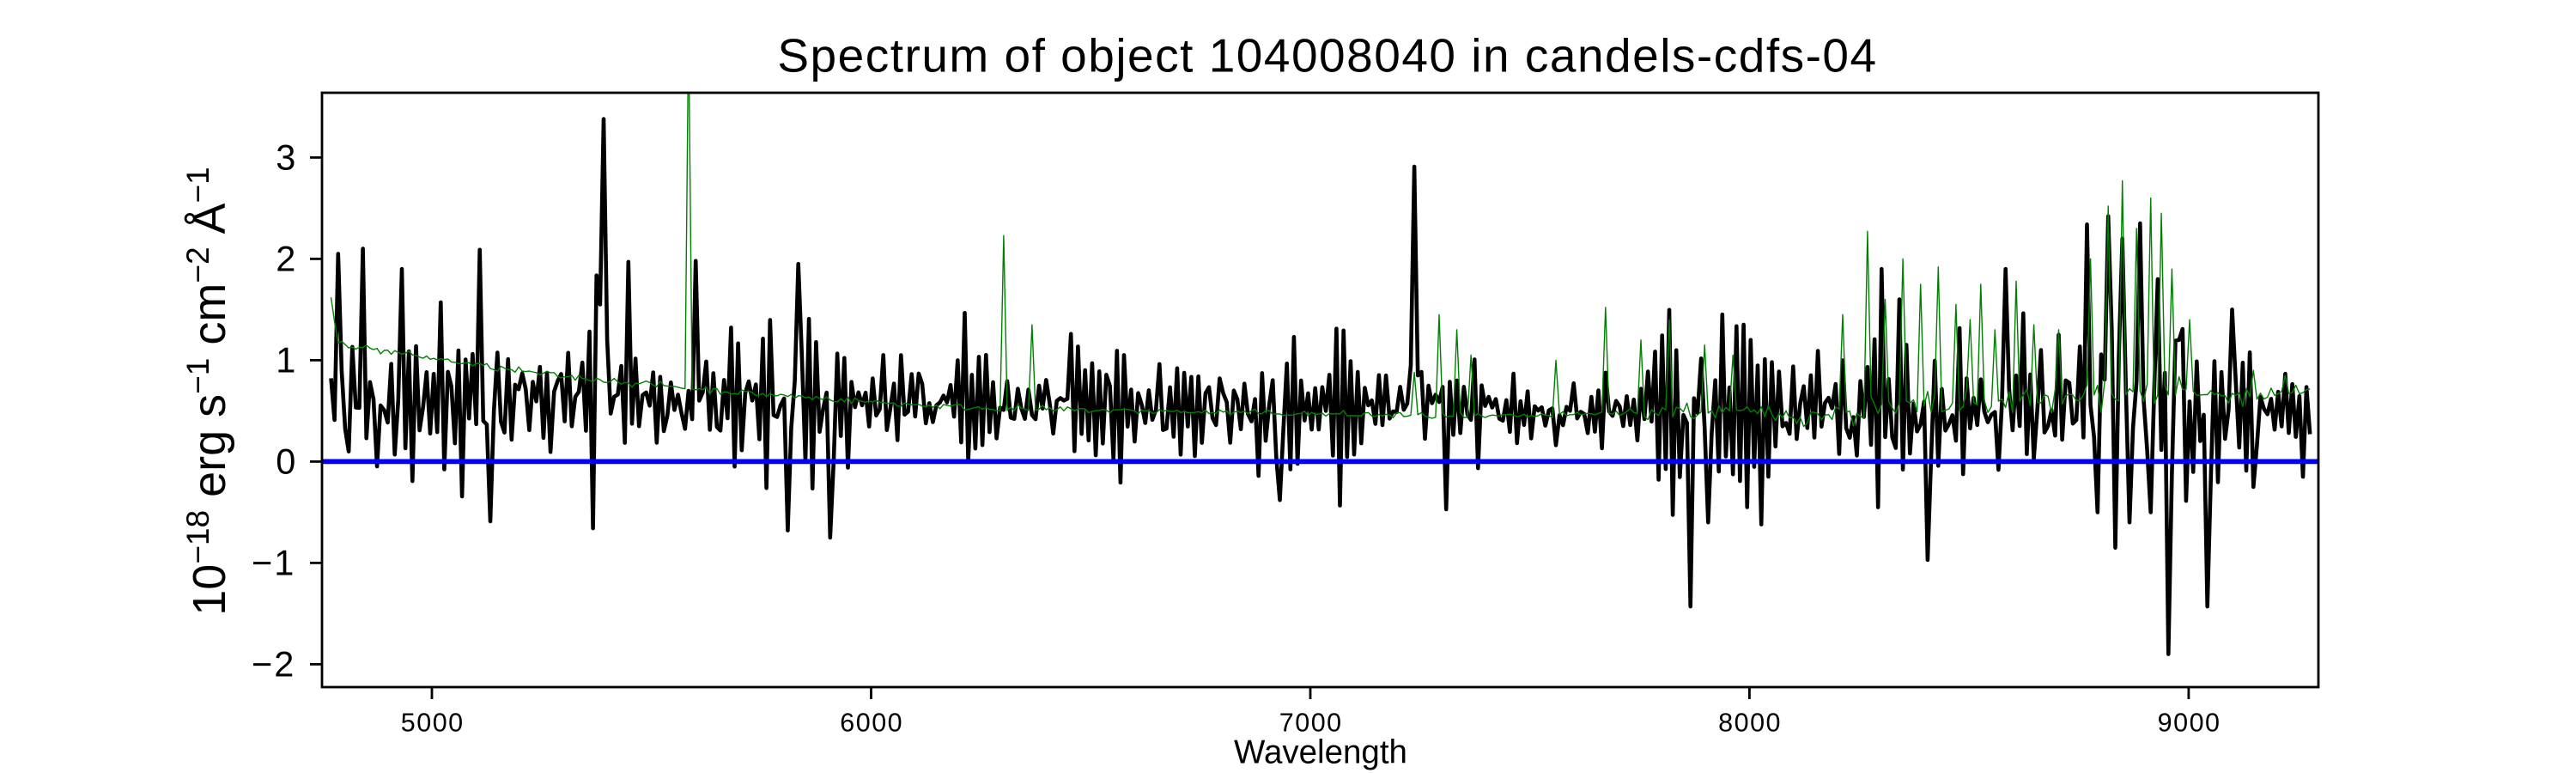 Image resolution: width=2576 pixels, height=773 pixels. Describe the element at coordinates (1320, 752) in the screenshot. I see `svg-text: Wavelength` at that location.